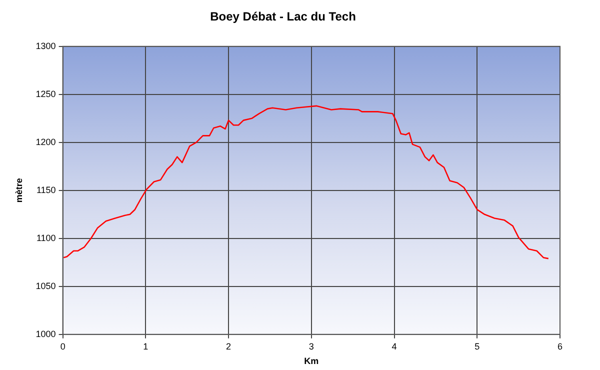  Describe the element at coordinates (46, 333) in the screenshot. I see `y-tick-label: 1000` at that location.